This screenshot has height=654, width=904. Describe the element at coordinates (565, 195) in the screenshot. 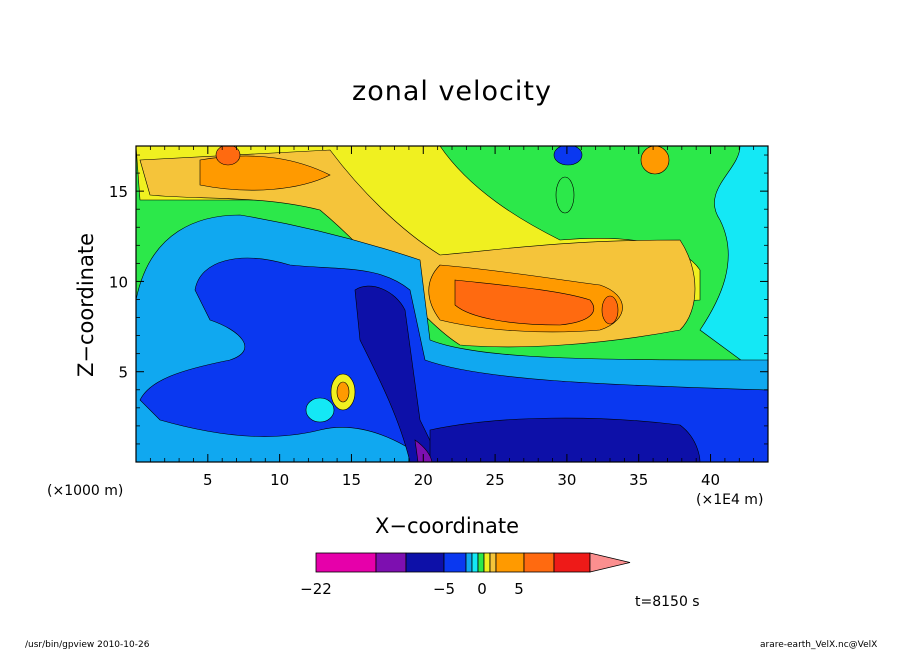

I see `band-green-right` at that location.